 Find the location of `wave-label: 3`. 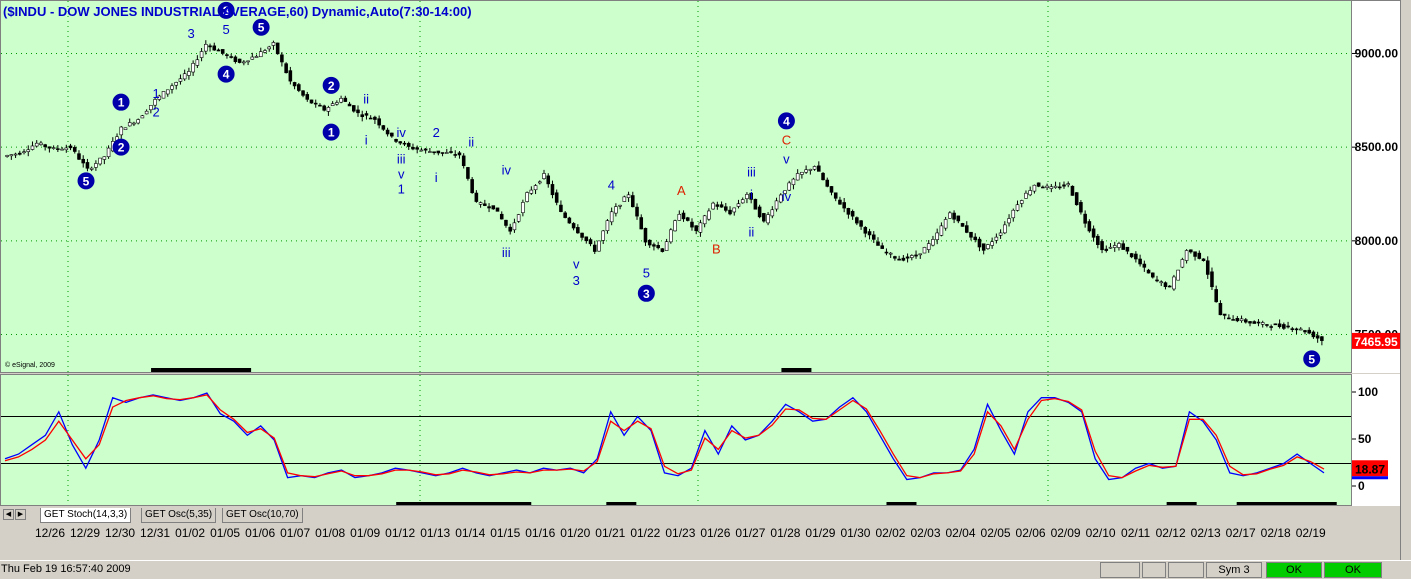

wave-label: 3 is located at coordinates (646, 294).